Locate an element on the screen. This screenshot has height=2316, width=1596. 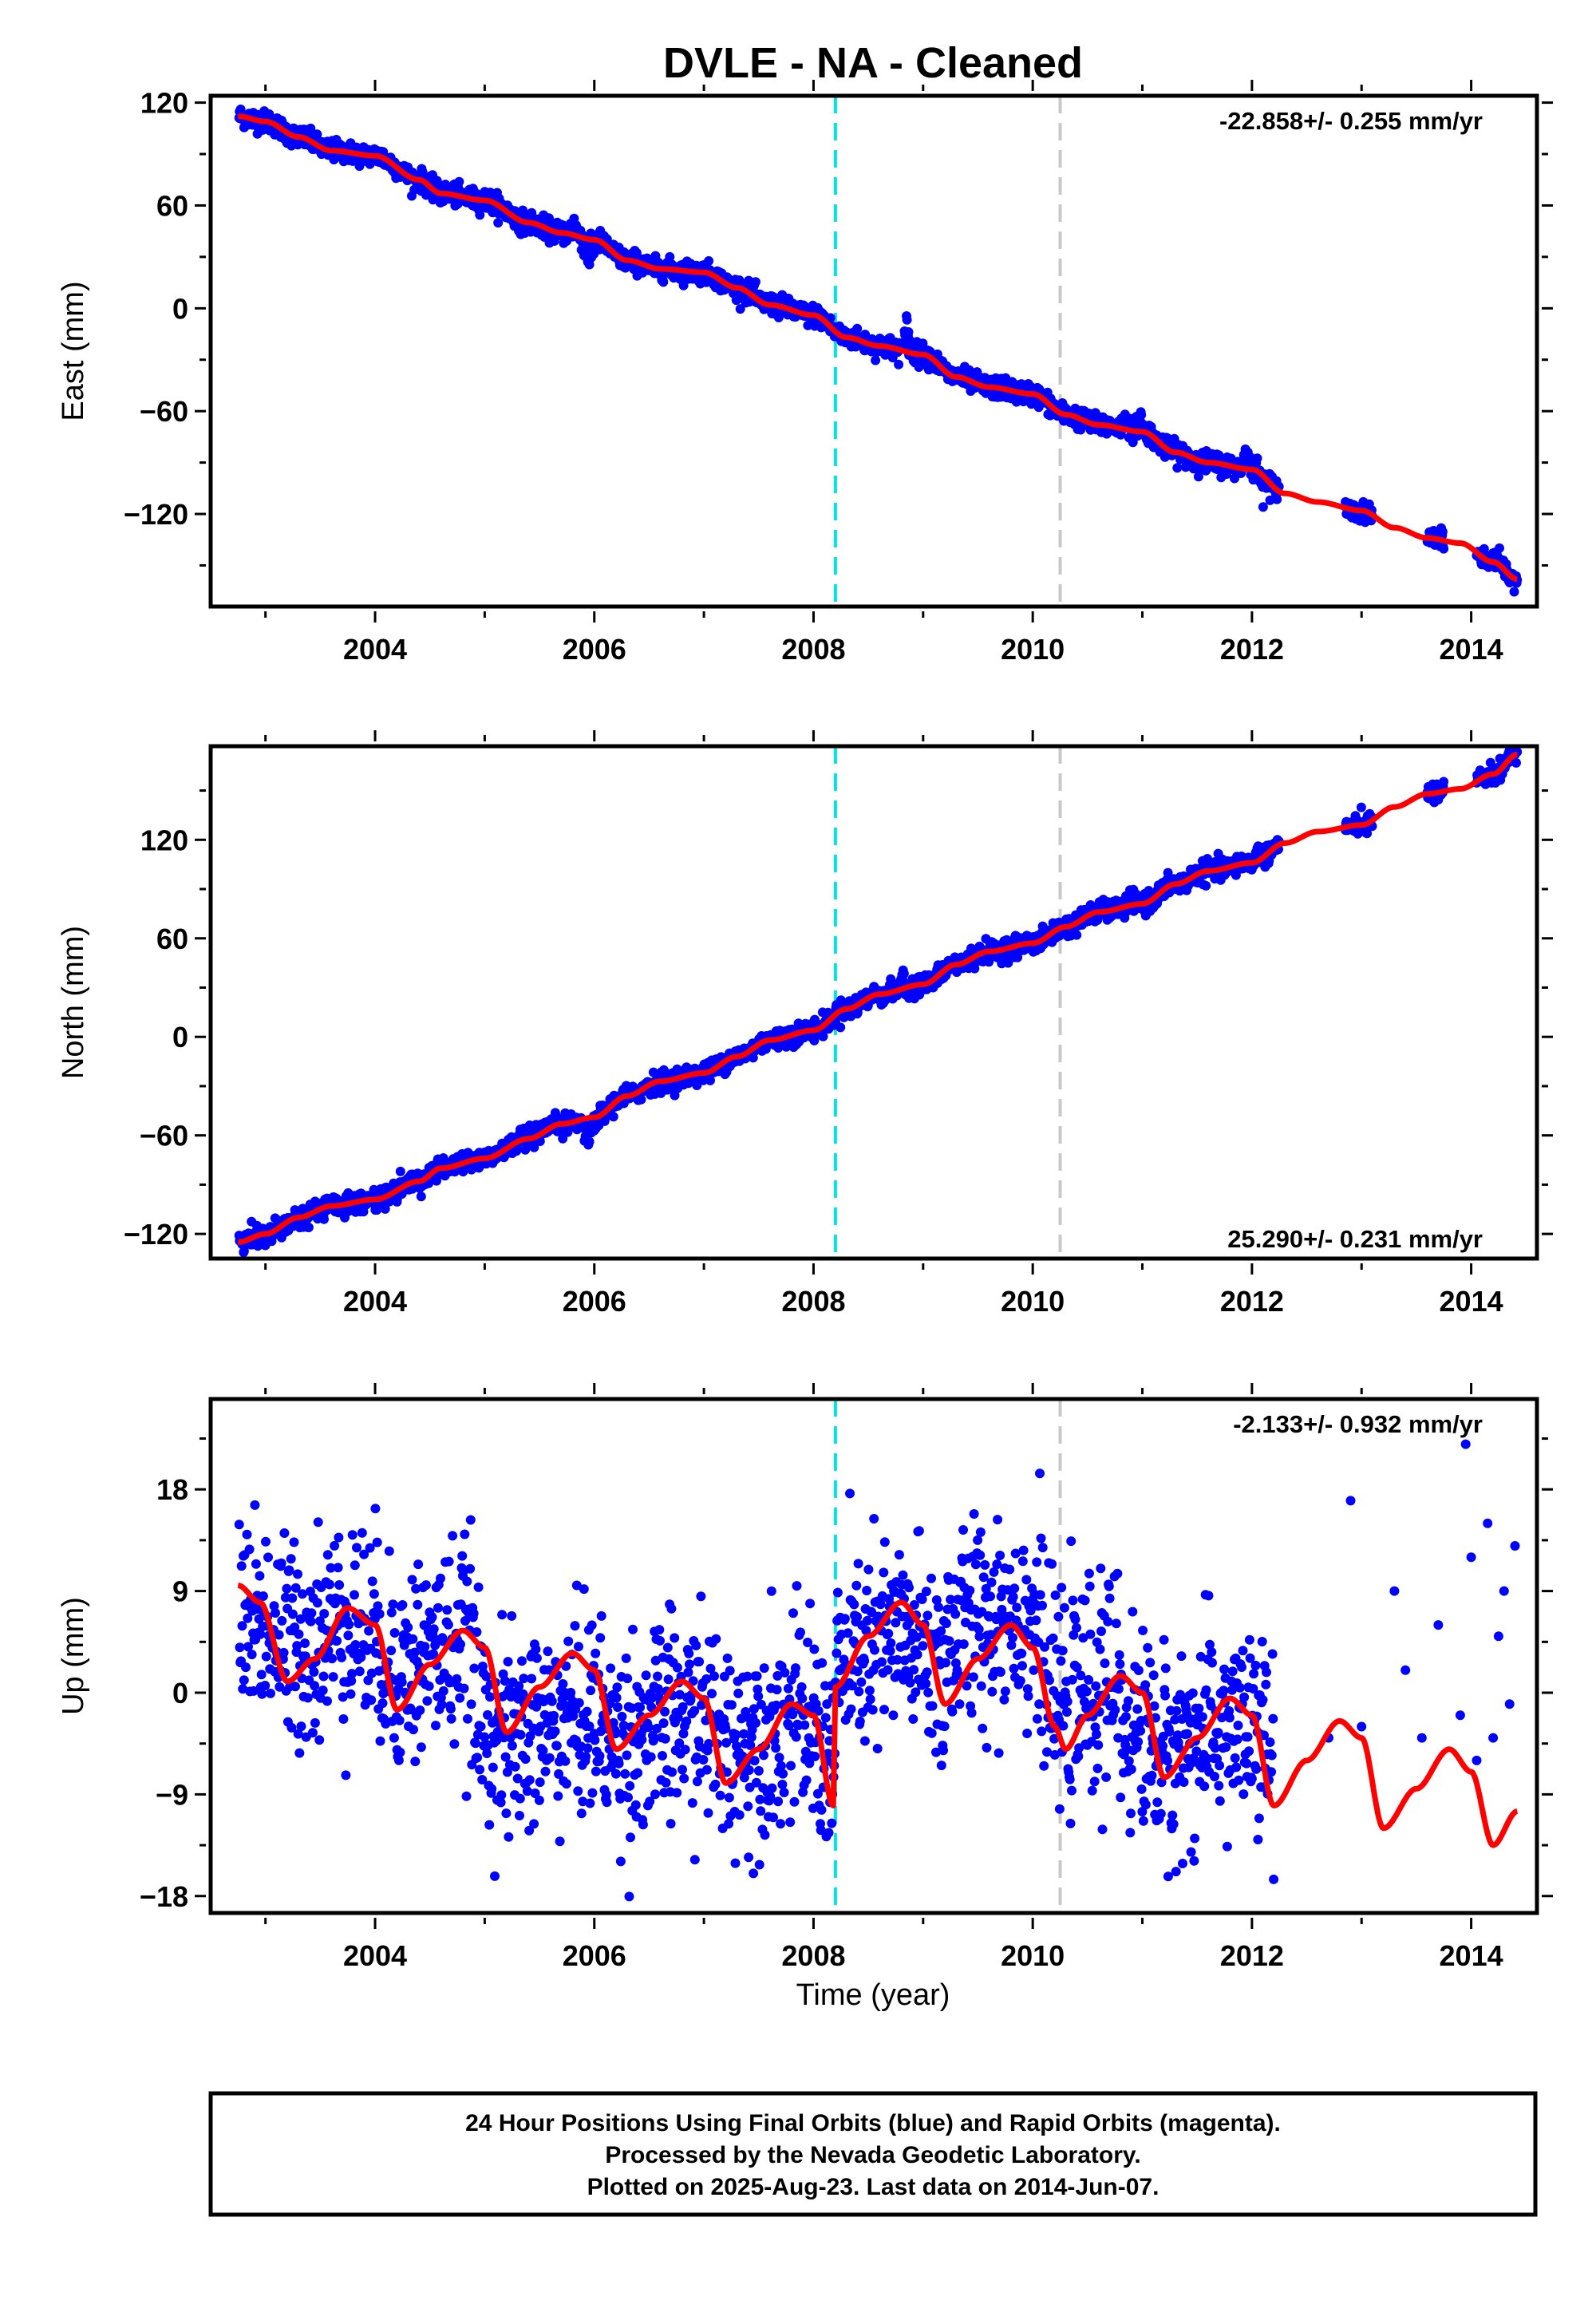
north-ytick-label: 120 is located at coordinates (164, 840).